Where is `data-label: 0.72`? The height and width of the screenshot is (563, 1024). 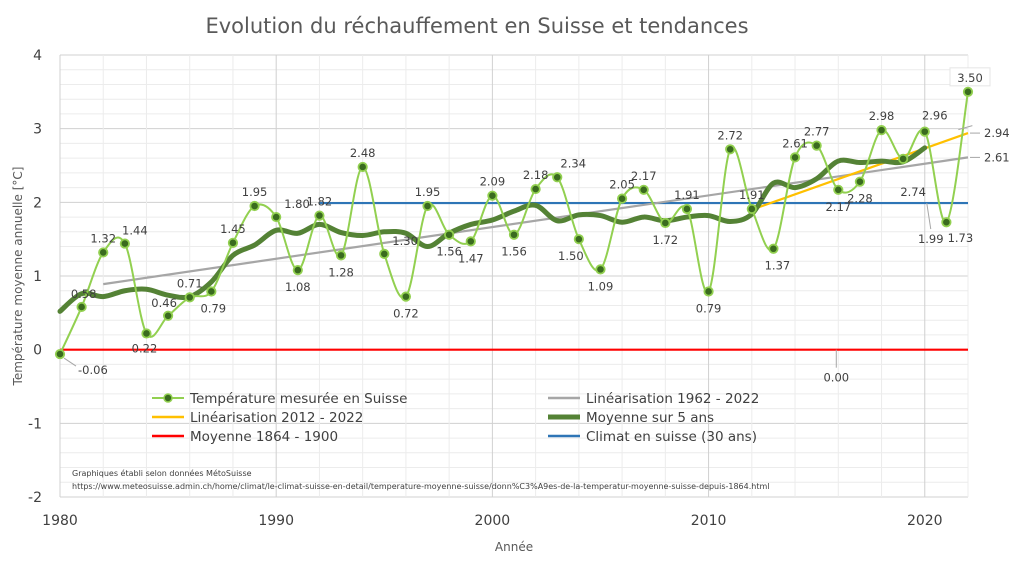 data-label: 0.72 is located at coordinates (406, 314).